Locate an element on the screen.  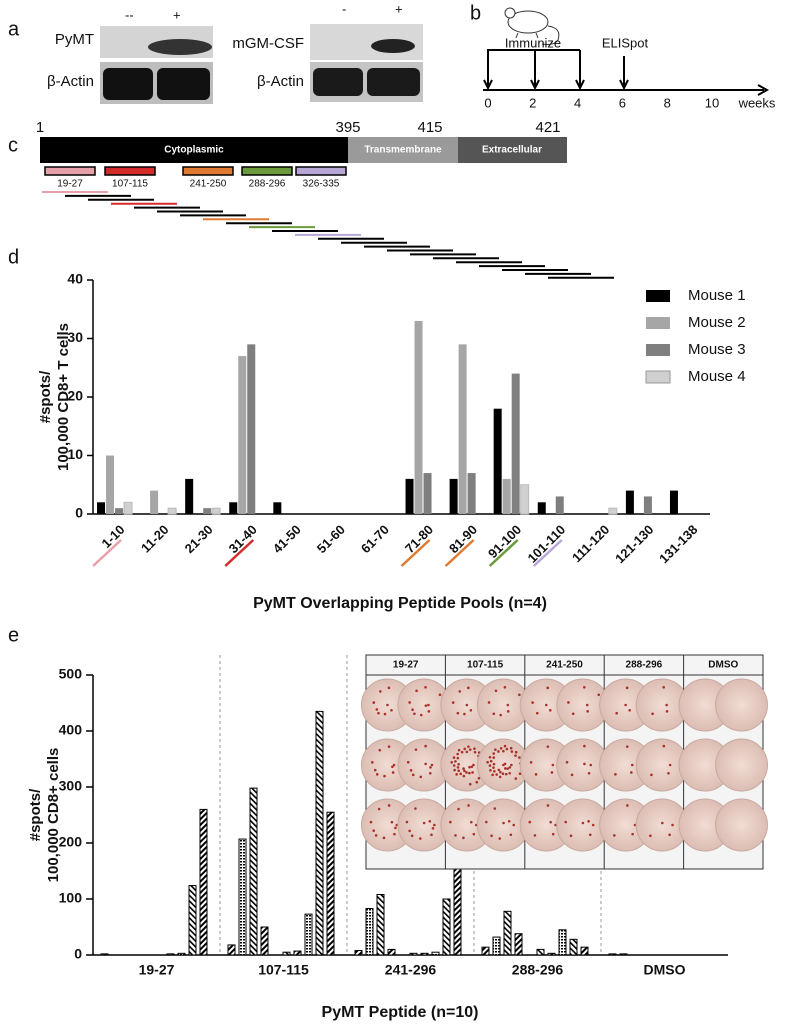
panel-label: c is located at coordinates (13, 145).